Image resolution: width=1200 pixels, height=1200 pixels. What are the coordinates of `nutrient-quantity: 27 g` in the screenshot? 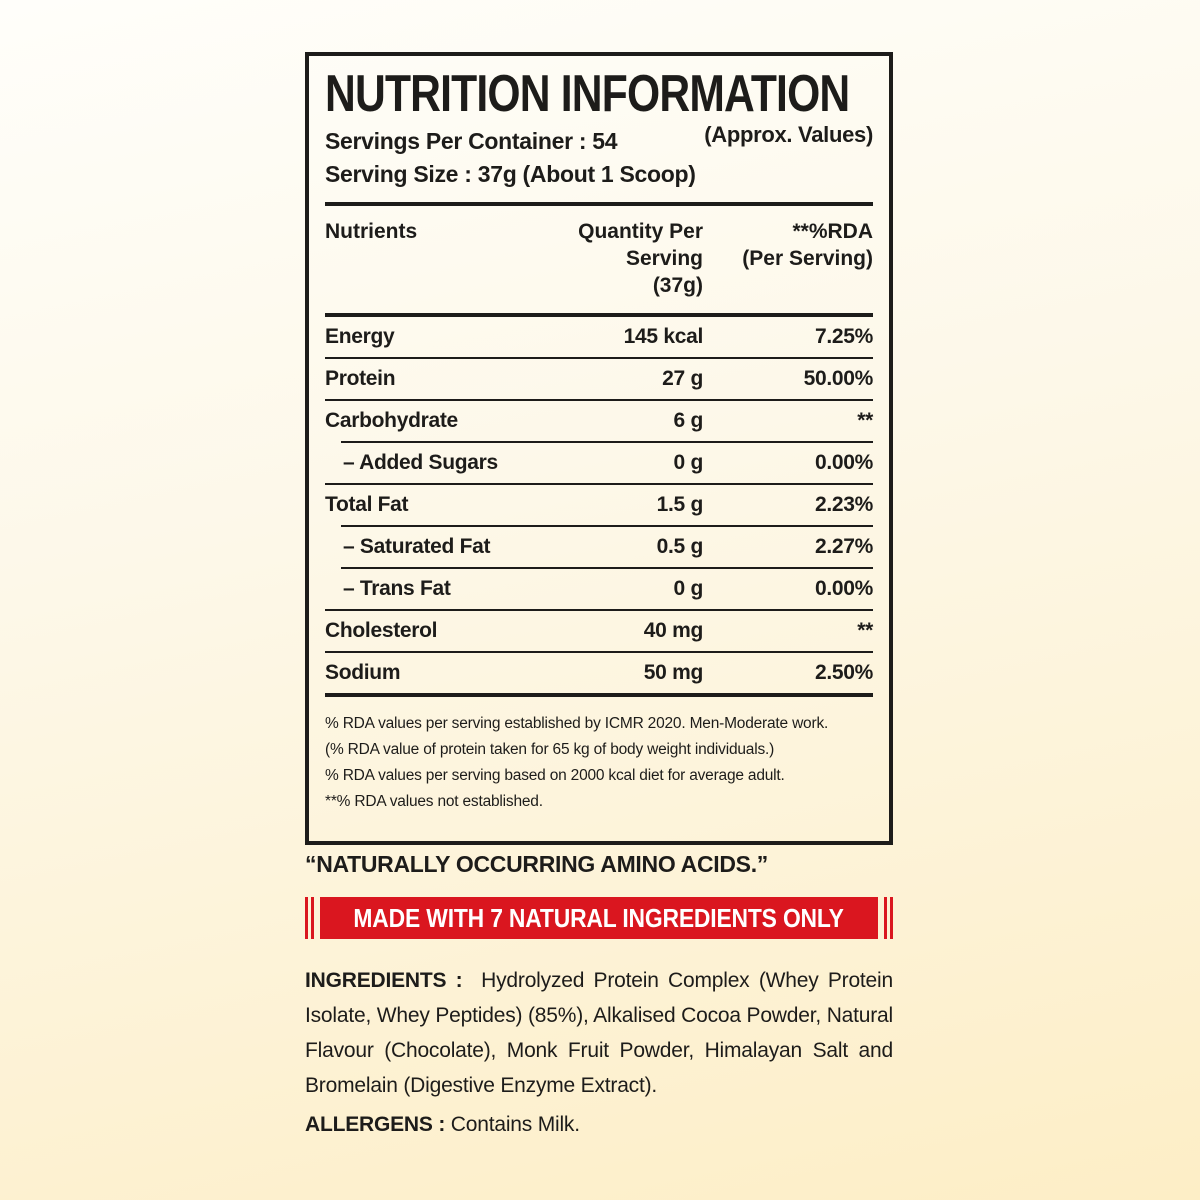 It's located at (682, 378).